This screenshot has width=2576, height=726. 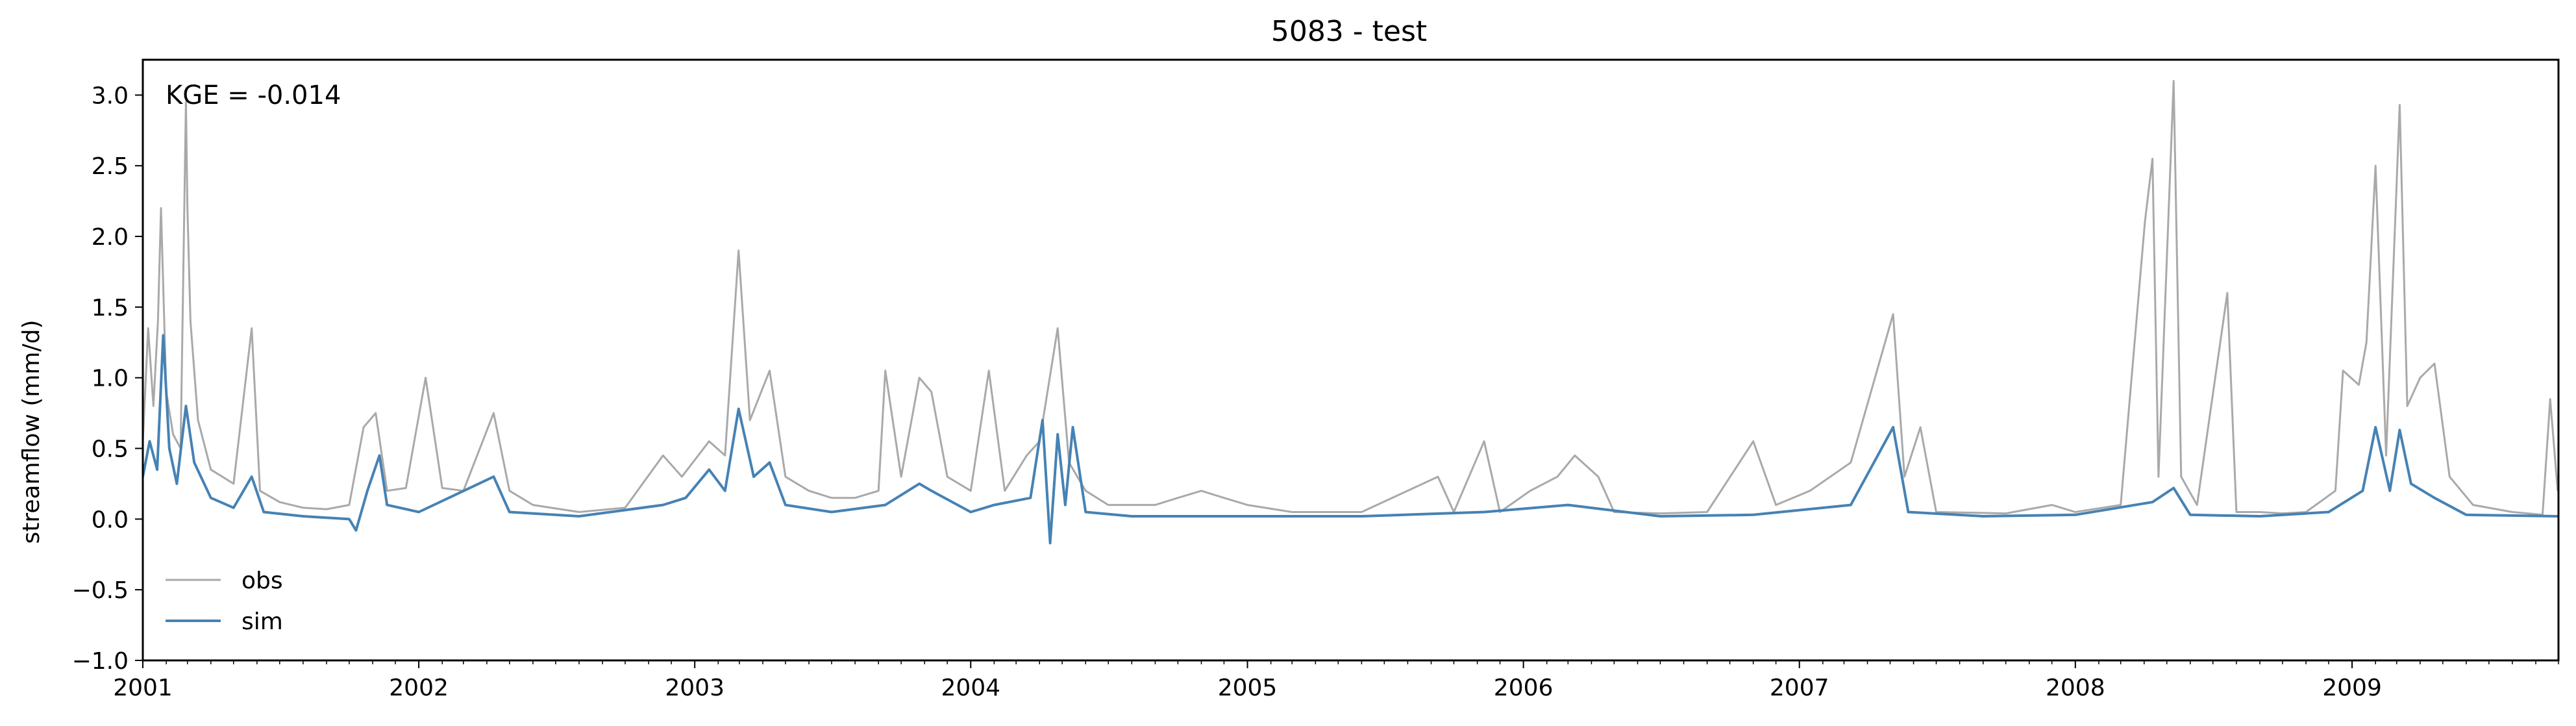 I want to click on y-tick-label: 2.0, so click(x=110, y=237).